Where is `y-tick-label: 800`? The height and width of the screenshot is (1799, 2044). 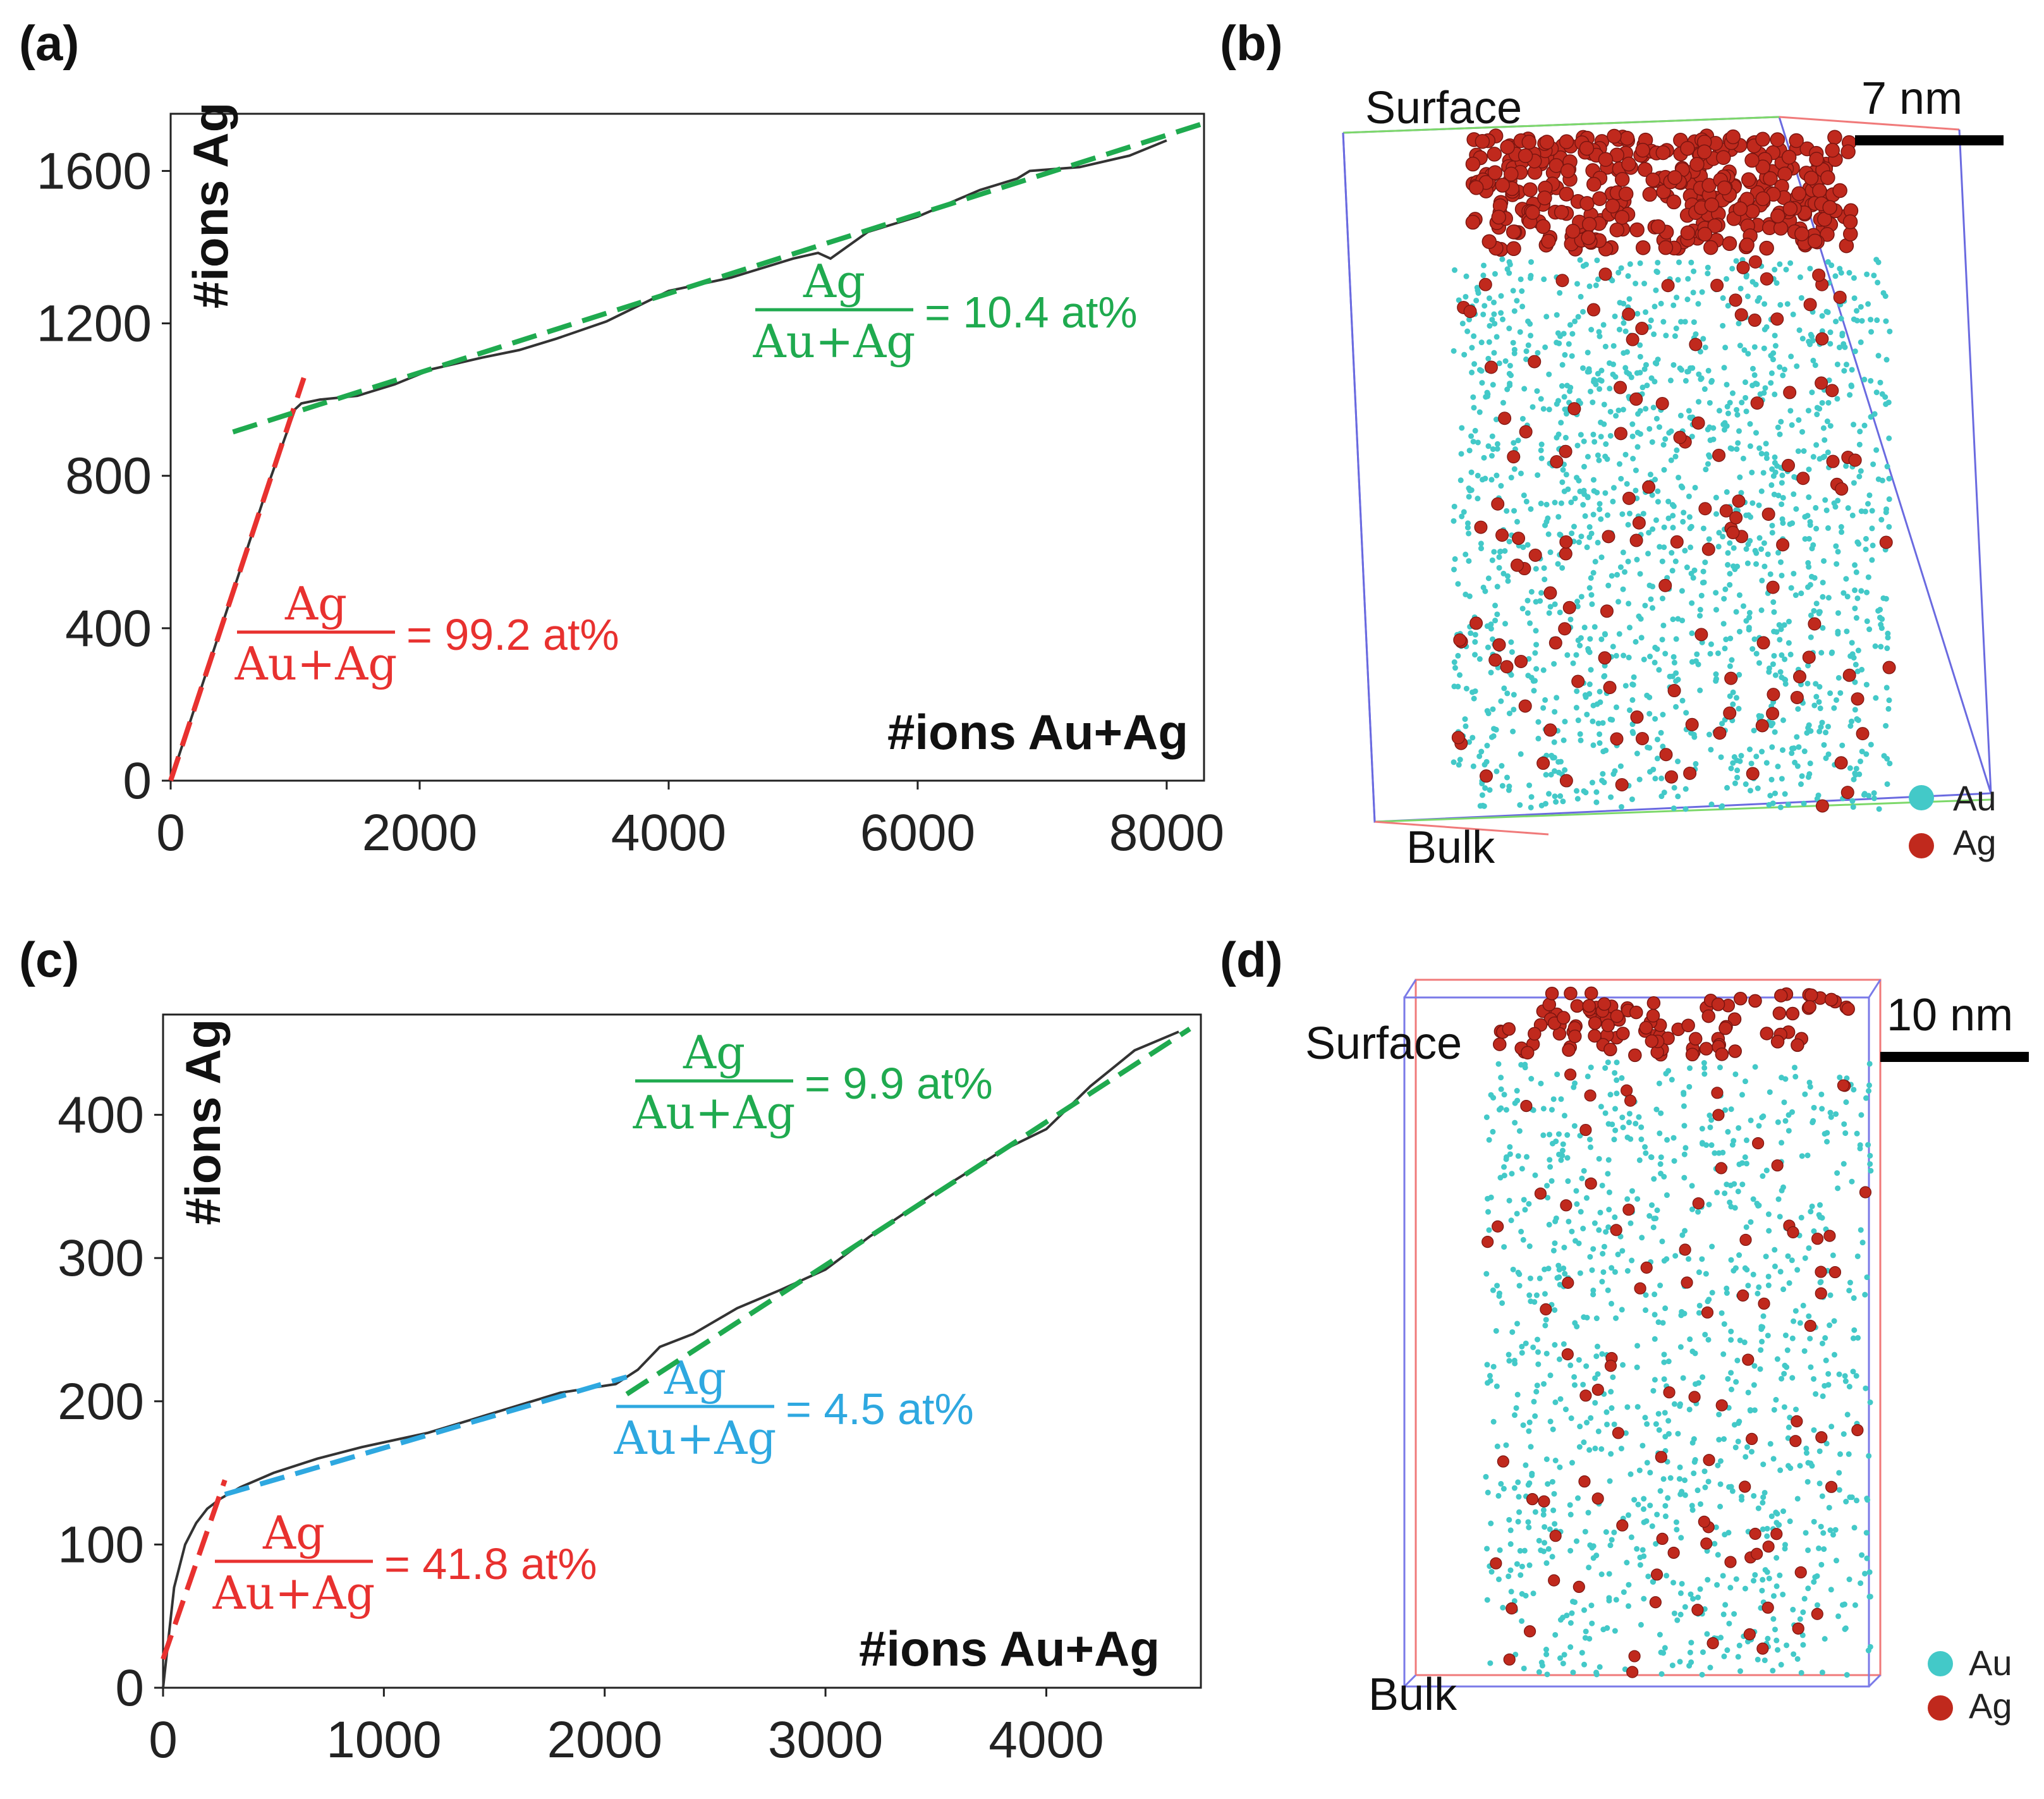
y-tick-label: 800 is located at coordinates (108, 476).